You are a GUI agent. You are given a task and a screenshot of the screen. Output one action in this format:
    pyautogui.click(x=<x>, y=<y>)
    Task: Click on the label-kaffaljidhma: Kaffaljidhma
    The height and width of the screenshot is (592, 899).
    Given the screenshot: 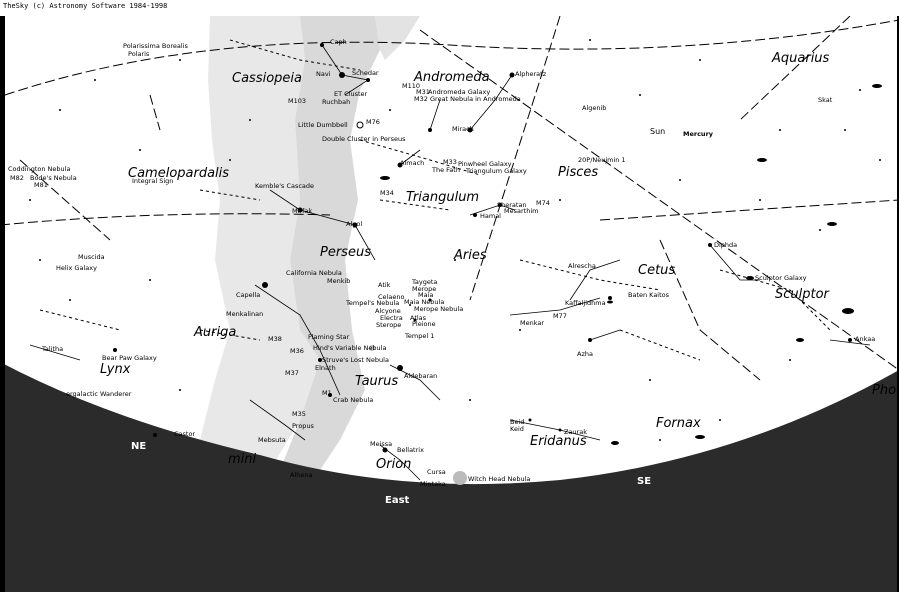 What is the action you would take?
    pyautogui.click(x=585, y=303)
    